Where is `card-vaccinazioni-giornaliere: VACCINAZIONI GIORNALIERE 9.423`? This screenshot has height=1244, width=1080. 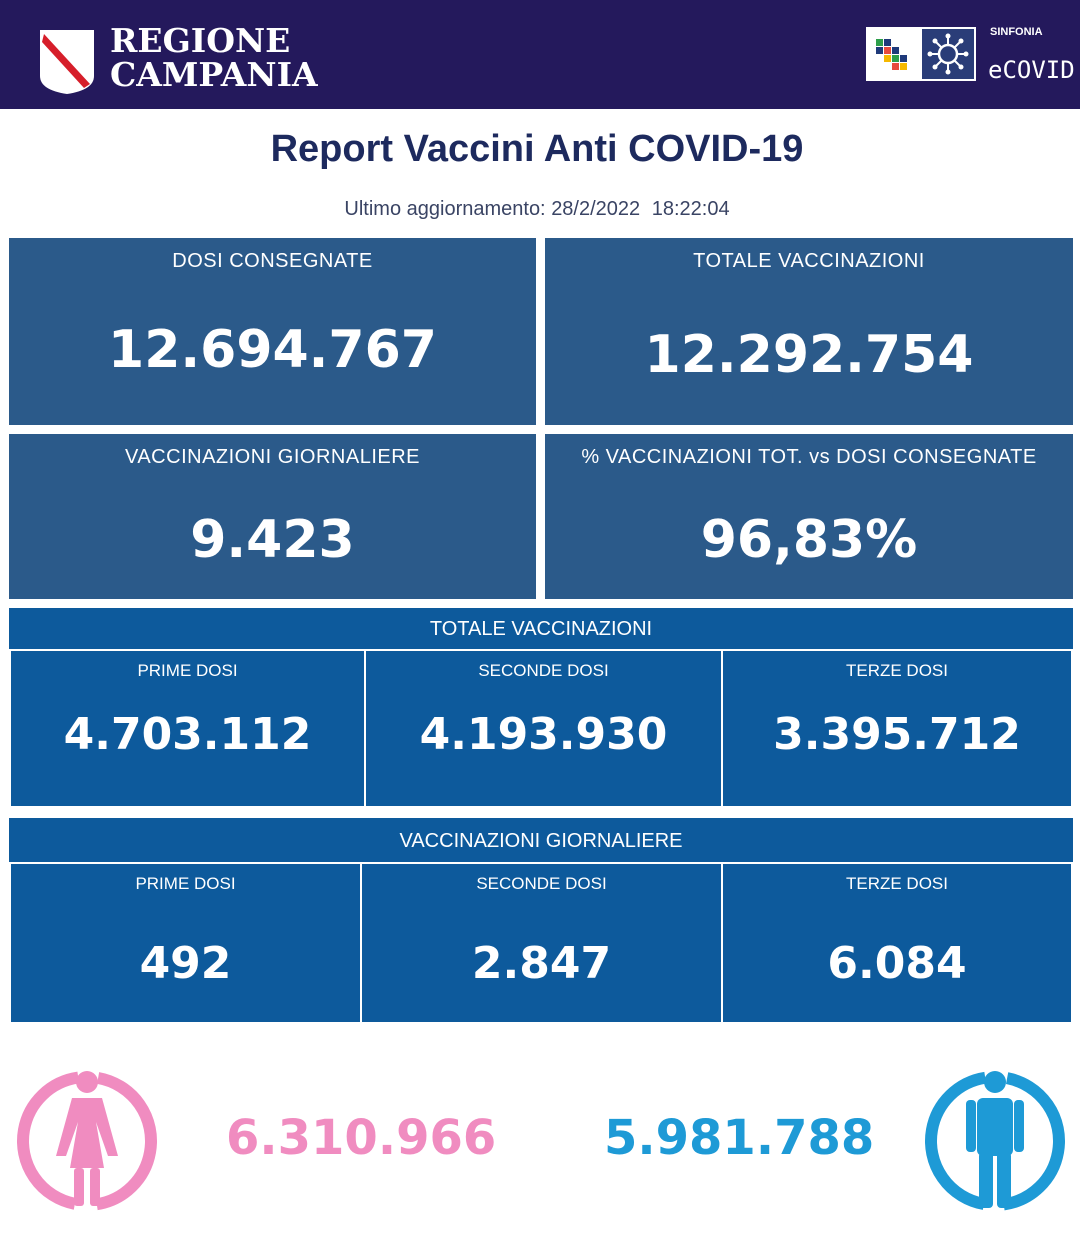 card-vaccinazioni-giornaliere: VACCINAZIONI GIORNALIERE 9.423 is located at coordinates (272, 516).